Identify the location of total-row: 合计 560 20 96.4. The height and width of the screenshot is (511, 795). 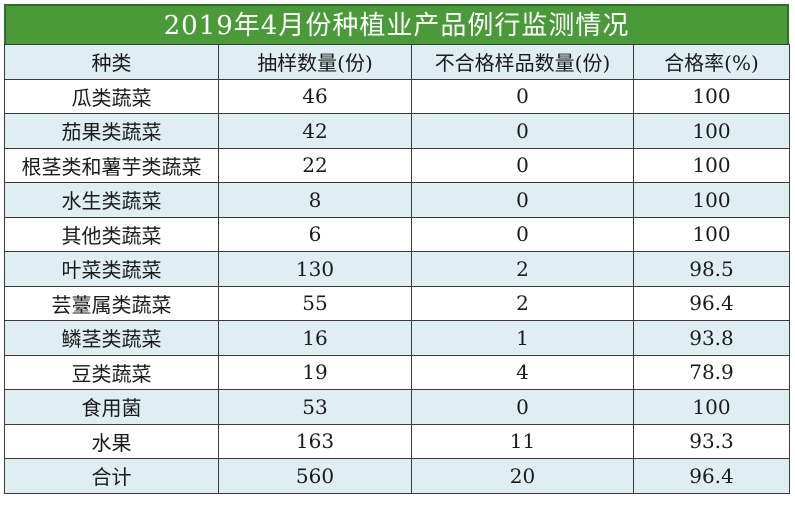
(397, 476).